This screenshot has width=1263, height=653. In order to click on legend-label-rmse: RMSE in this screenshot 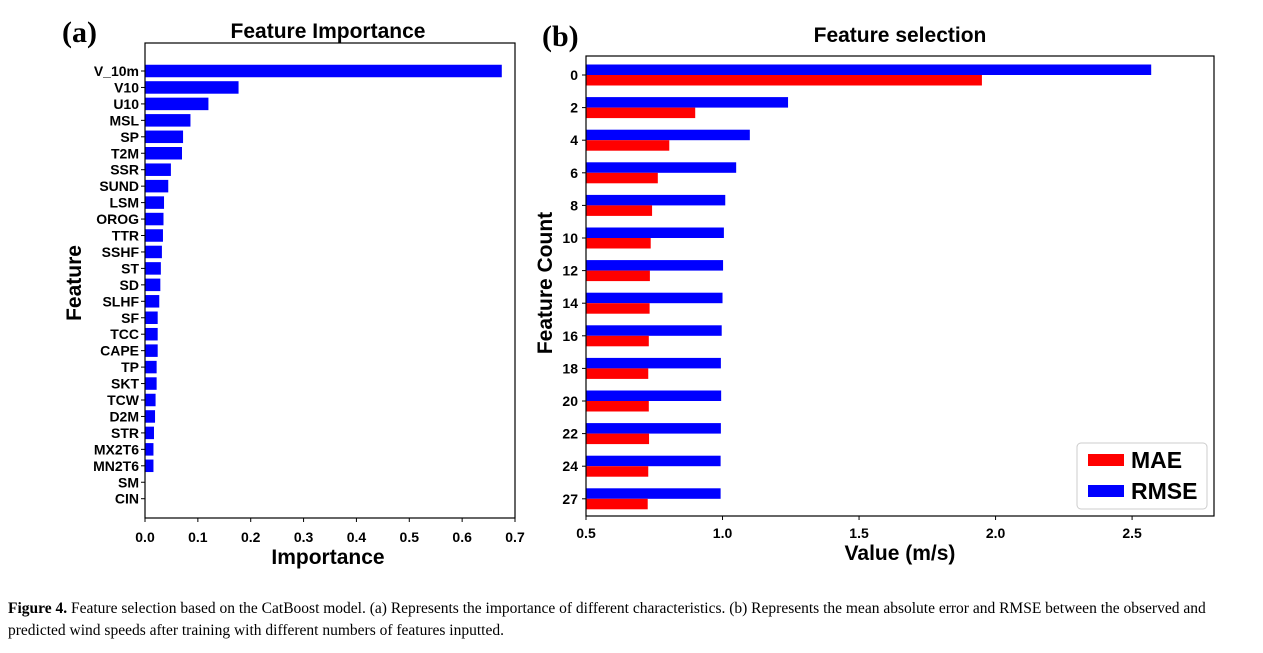, I will do `click(1164, 491)`.